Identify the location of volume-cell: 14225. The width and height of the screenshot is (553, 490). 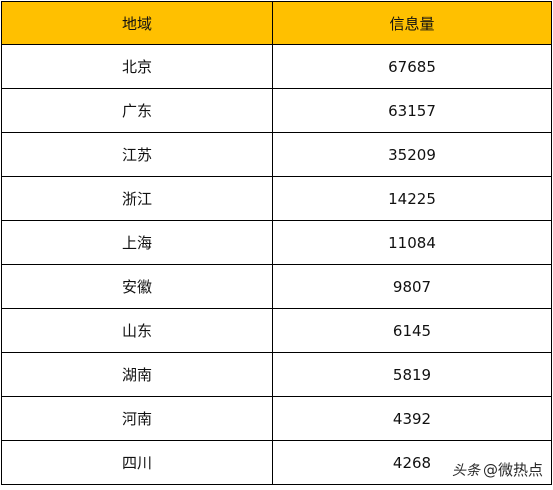
(412, 198).